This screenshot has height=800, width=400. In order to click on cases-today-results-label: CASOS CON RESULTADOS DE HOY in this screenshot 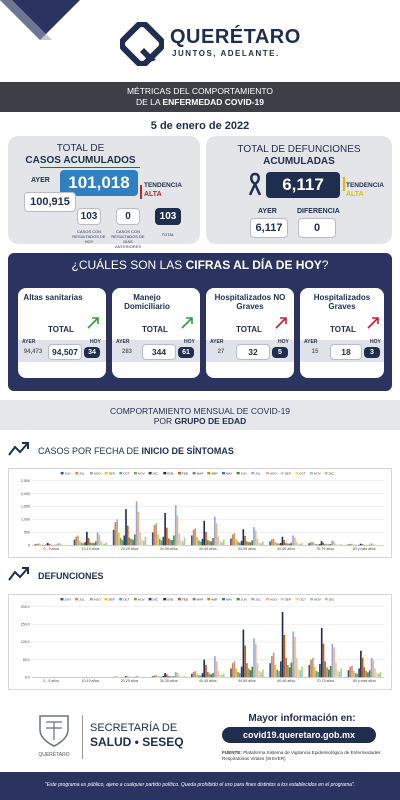, I will do `click(89, 236)`.